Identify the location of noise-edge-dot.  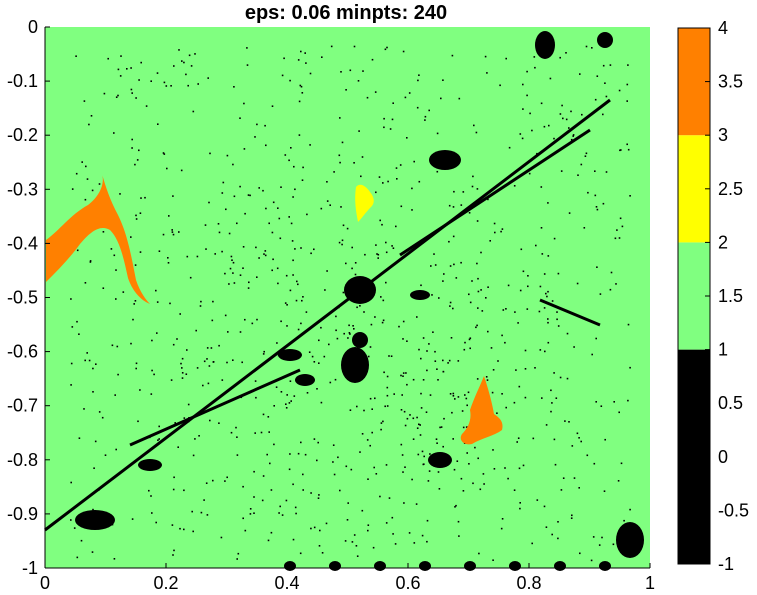
(470, 566).